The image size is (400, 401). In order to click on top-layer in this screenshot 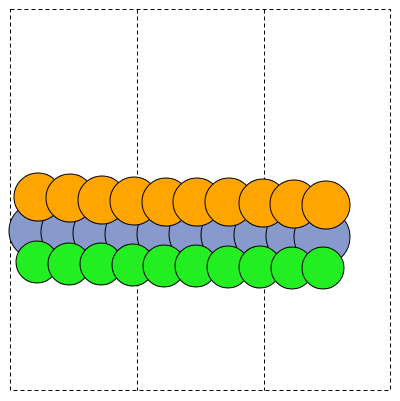, I will do `click(182, 201)`.